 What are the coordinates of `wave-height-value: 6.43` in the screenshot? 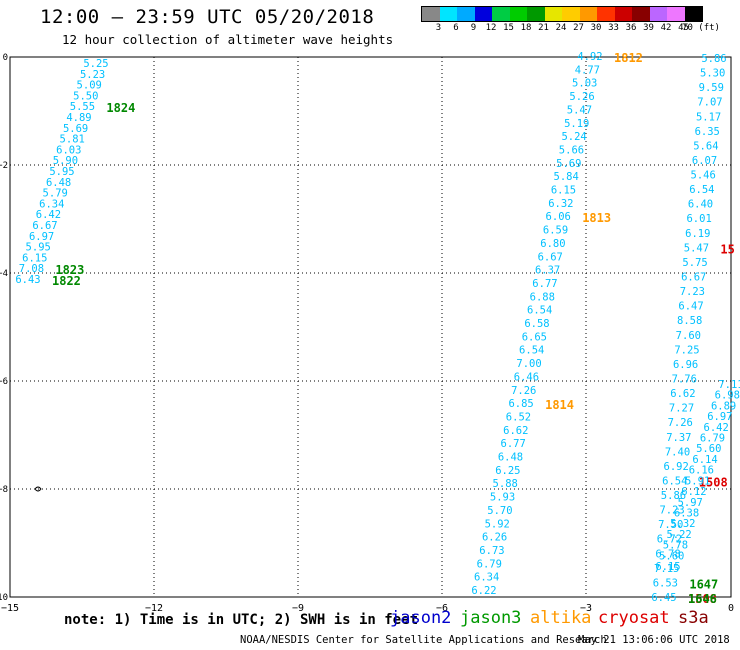 It's located at (27, 280).